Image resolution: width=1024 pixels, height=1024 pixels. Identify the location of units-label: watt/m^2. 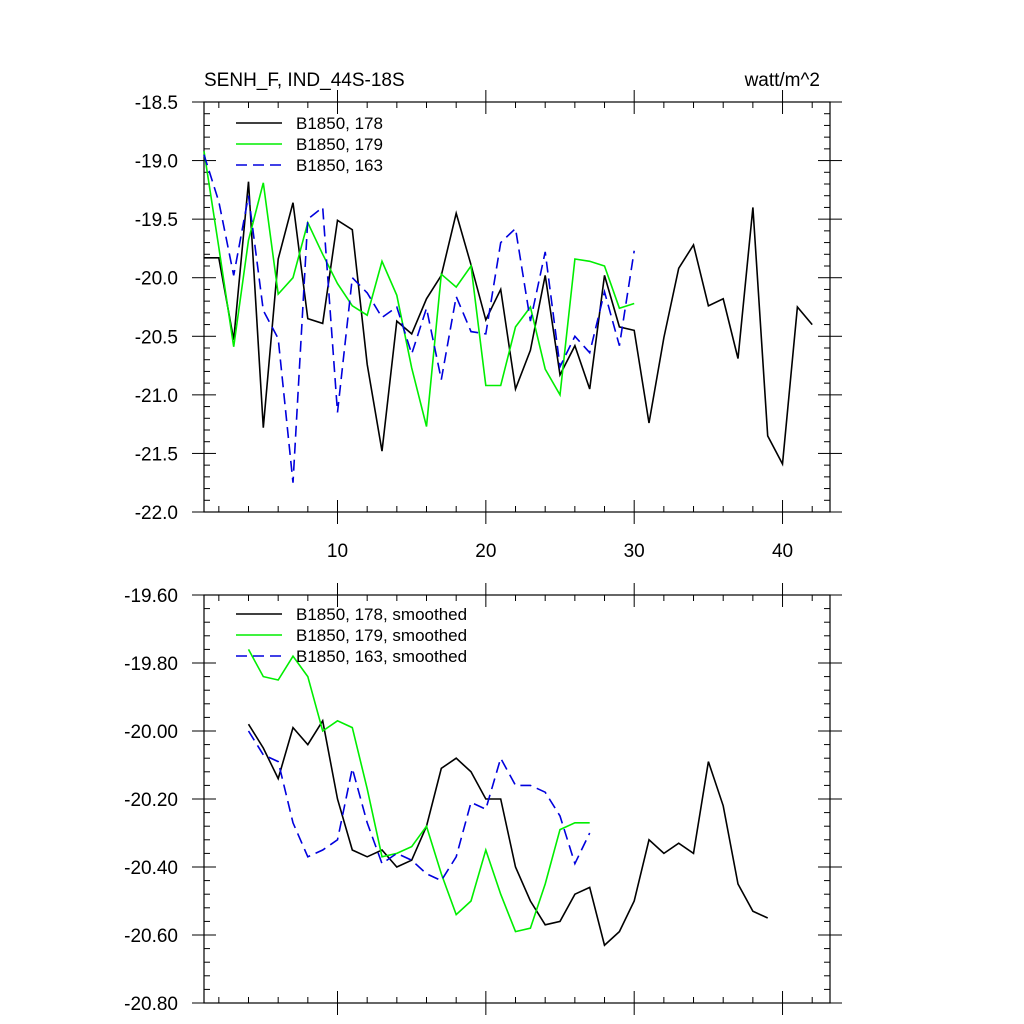
(782, 80).